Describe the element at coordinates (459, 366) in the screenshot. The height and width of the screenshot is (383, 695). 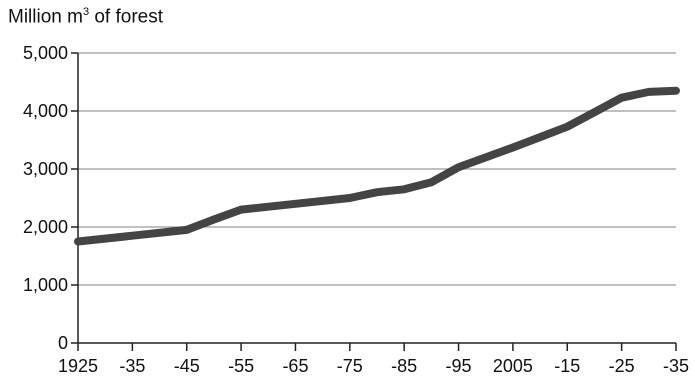
I see `x-tick-label: -95` at that location.